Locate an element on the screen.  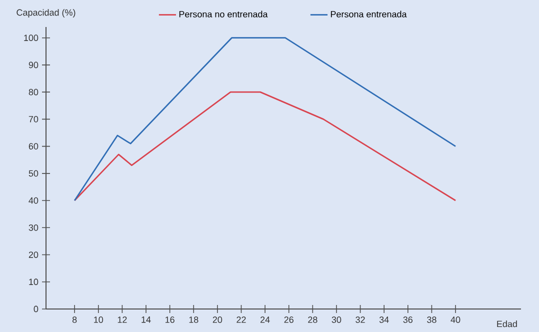
y-tick-label: 30 is located at coordinates (33, 227).